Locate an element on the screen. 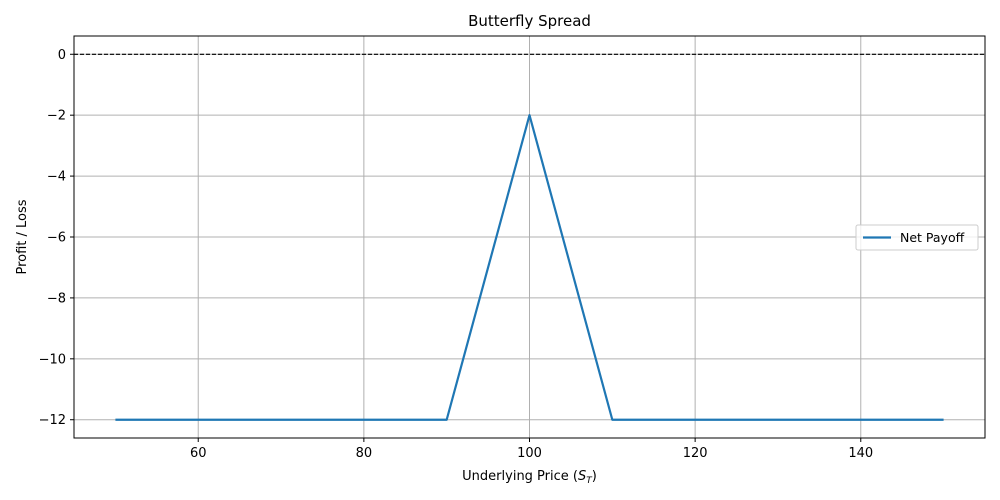  x-axis-label-main: Underlying Price ( is located at coordinates (520, 476).